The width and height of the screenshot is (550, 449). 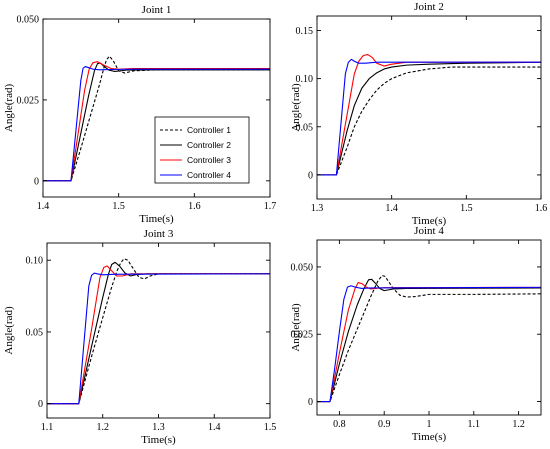 I want to click on joint-1-xtick-label: 1.4, so click(x=43, y=206).